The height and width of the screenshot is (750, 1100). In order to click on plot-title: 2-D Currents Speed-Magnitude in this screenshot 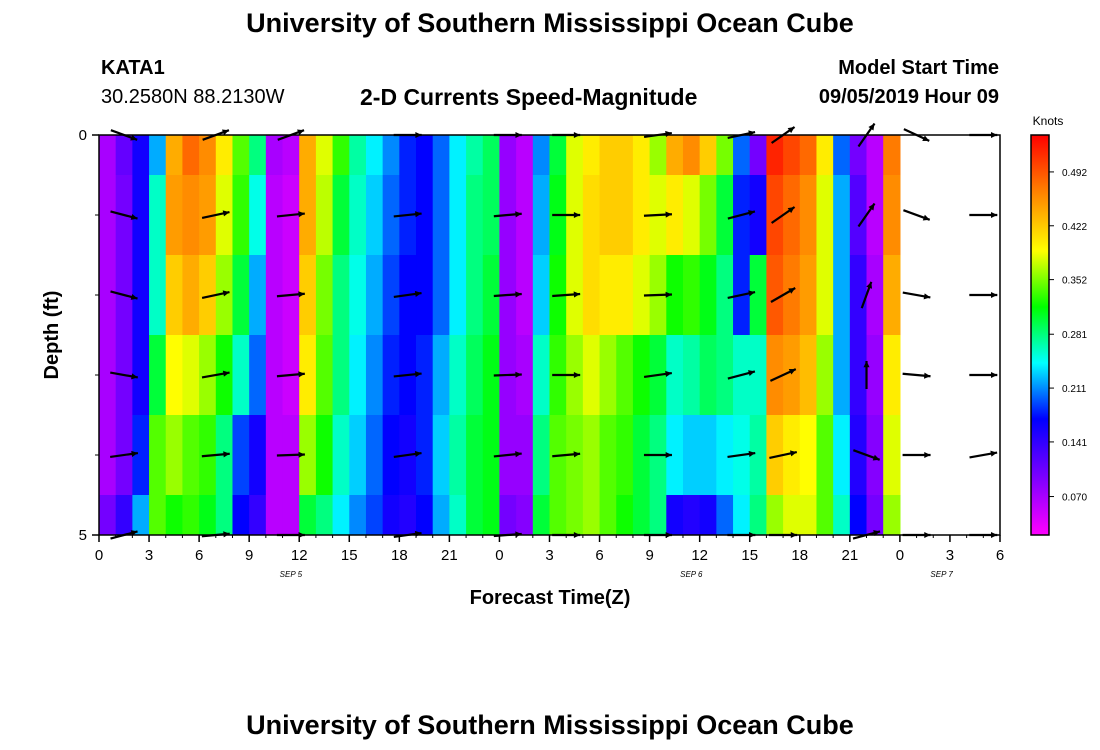, I will do `click(529, 97)`.